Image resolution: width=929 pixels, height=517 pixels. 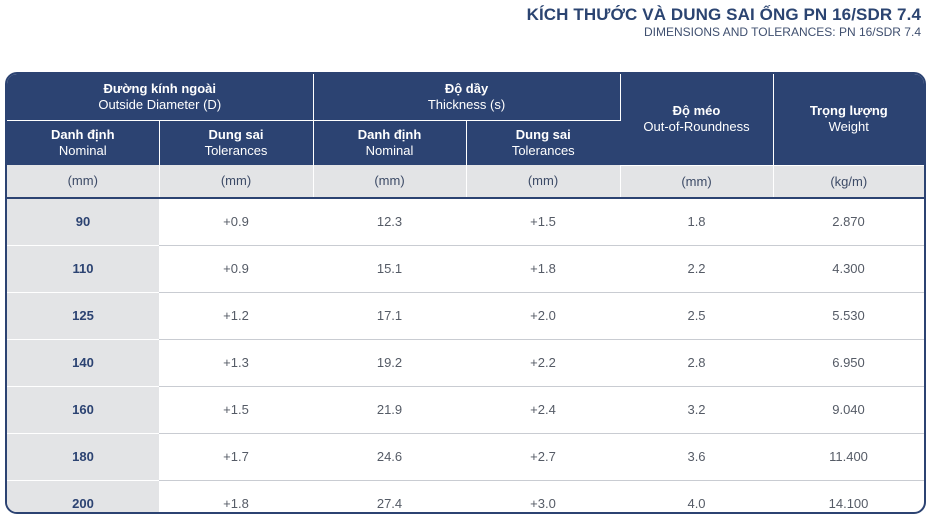 What do you see at coordinates (848, 363) in the screenshot?
I see `weight-cell: 6.950` at bounding box center [848, 363].